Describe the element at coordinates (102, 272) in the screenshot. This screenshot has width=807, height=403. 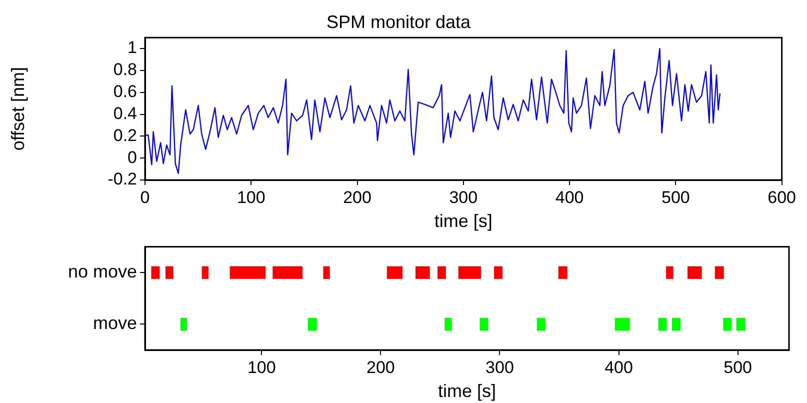
I see `y-tick-label: no move` at that location.